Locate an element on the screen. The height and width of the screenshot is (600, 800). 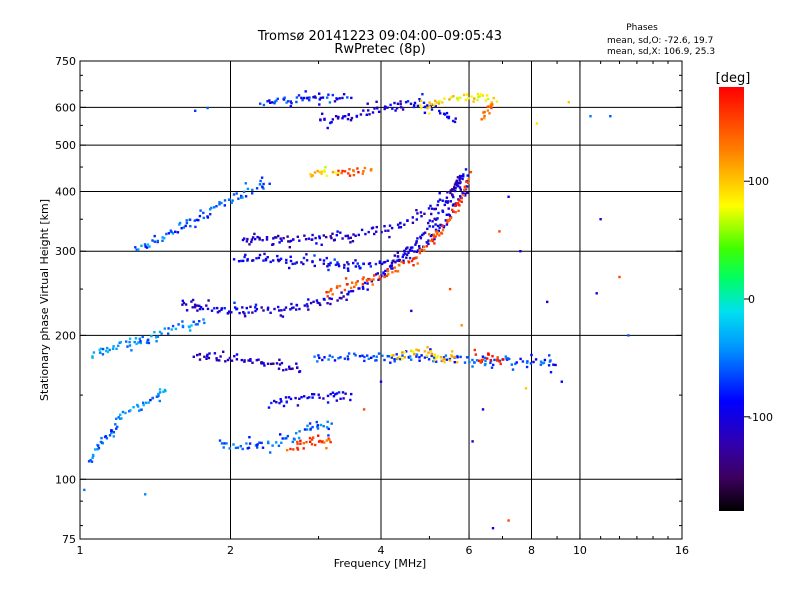
x-tick-label: 8 is located at coordinates (531, 550).